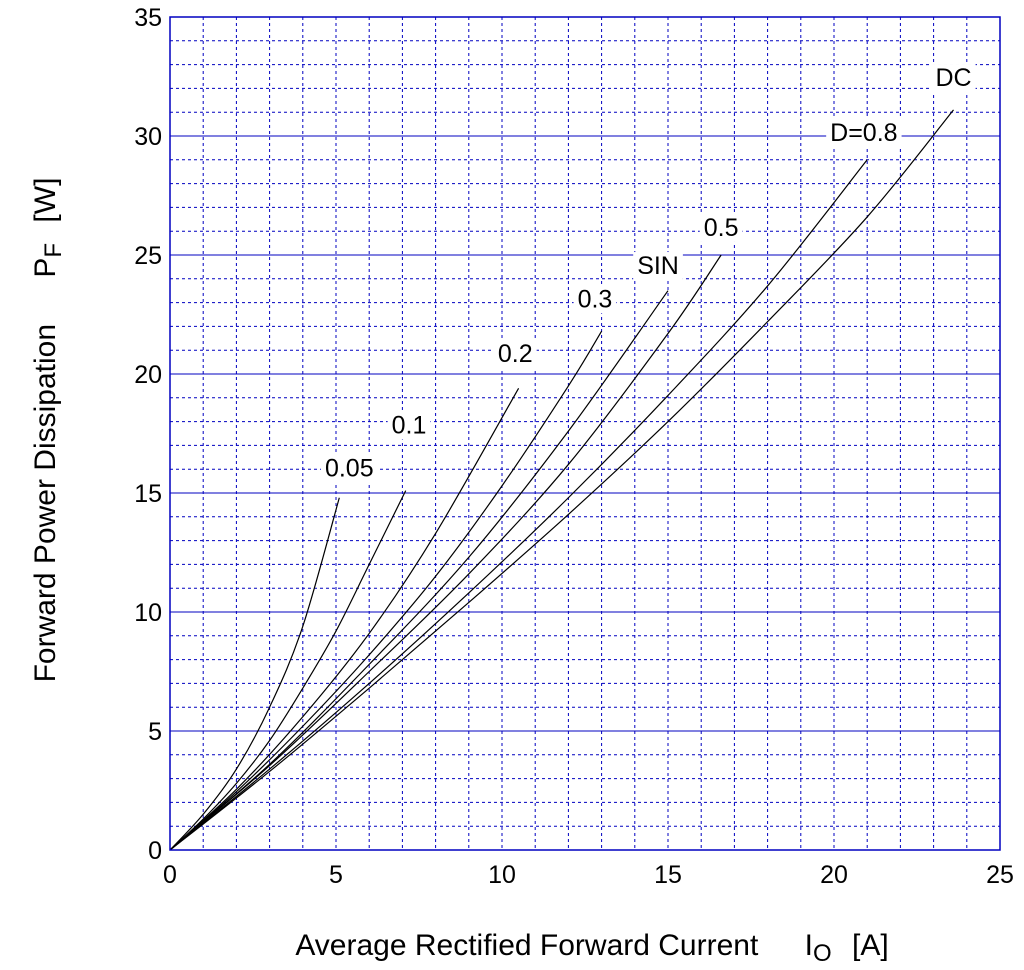 The image size is (1024, 970). What do you see at coordinates (148, 375) in the screenshot?
I see `y-tick-label: 20` at bounding box center [148, 375].